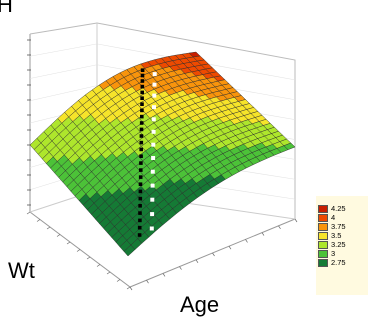  What do you see at coordinates (342, 254) in the screenshot?
I see `legend-entry: 3` at bounding box center [342, 254].